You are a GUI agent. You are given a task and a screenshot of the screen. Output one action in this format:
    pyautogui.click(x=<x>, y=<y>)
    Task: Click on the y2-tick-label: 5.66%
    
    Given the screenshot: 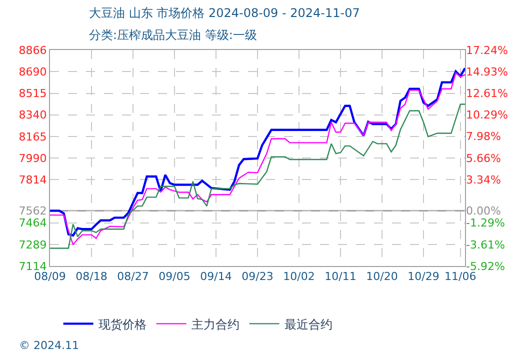 What is the action you would take?
    pyautogui.click(x=483, y=158)
    